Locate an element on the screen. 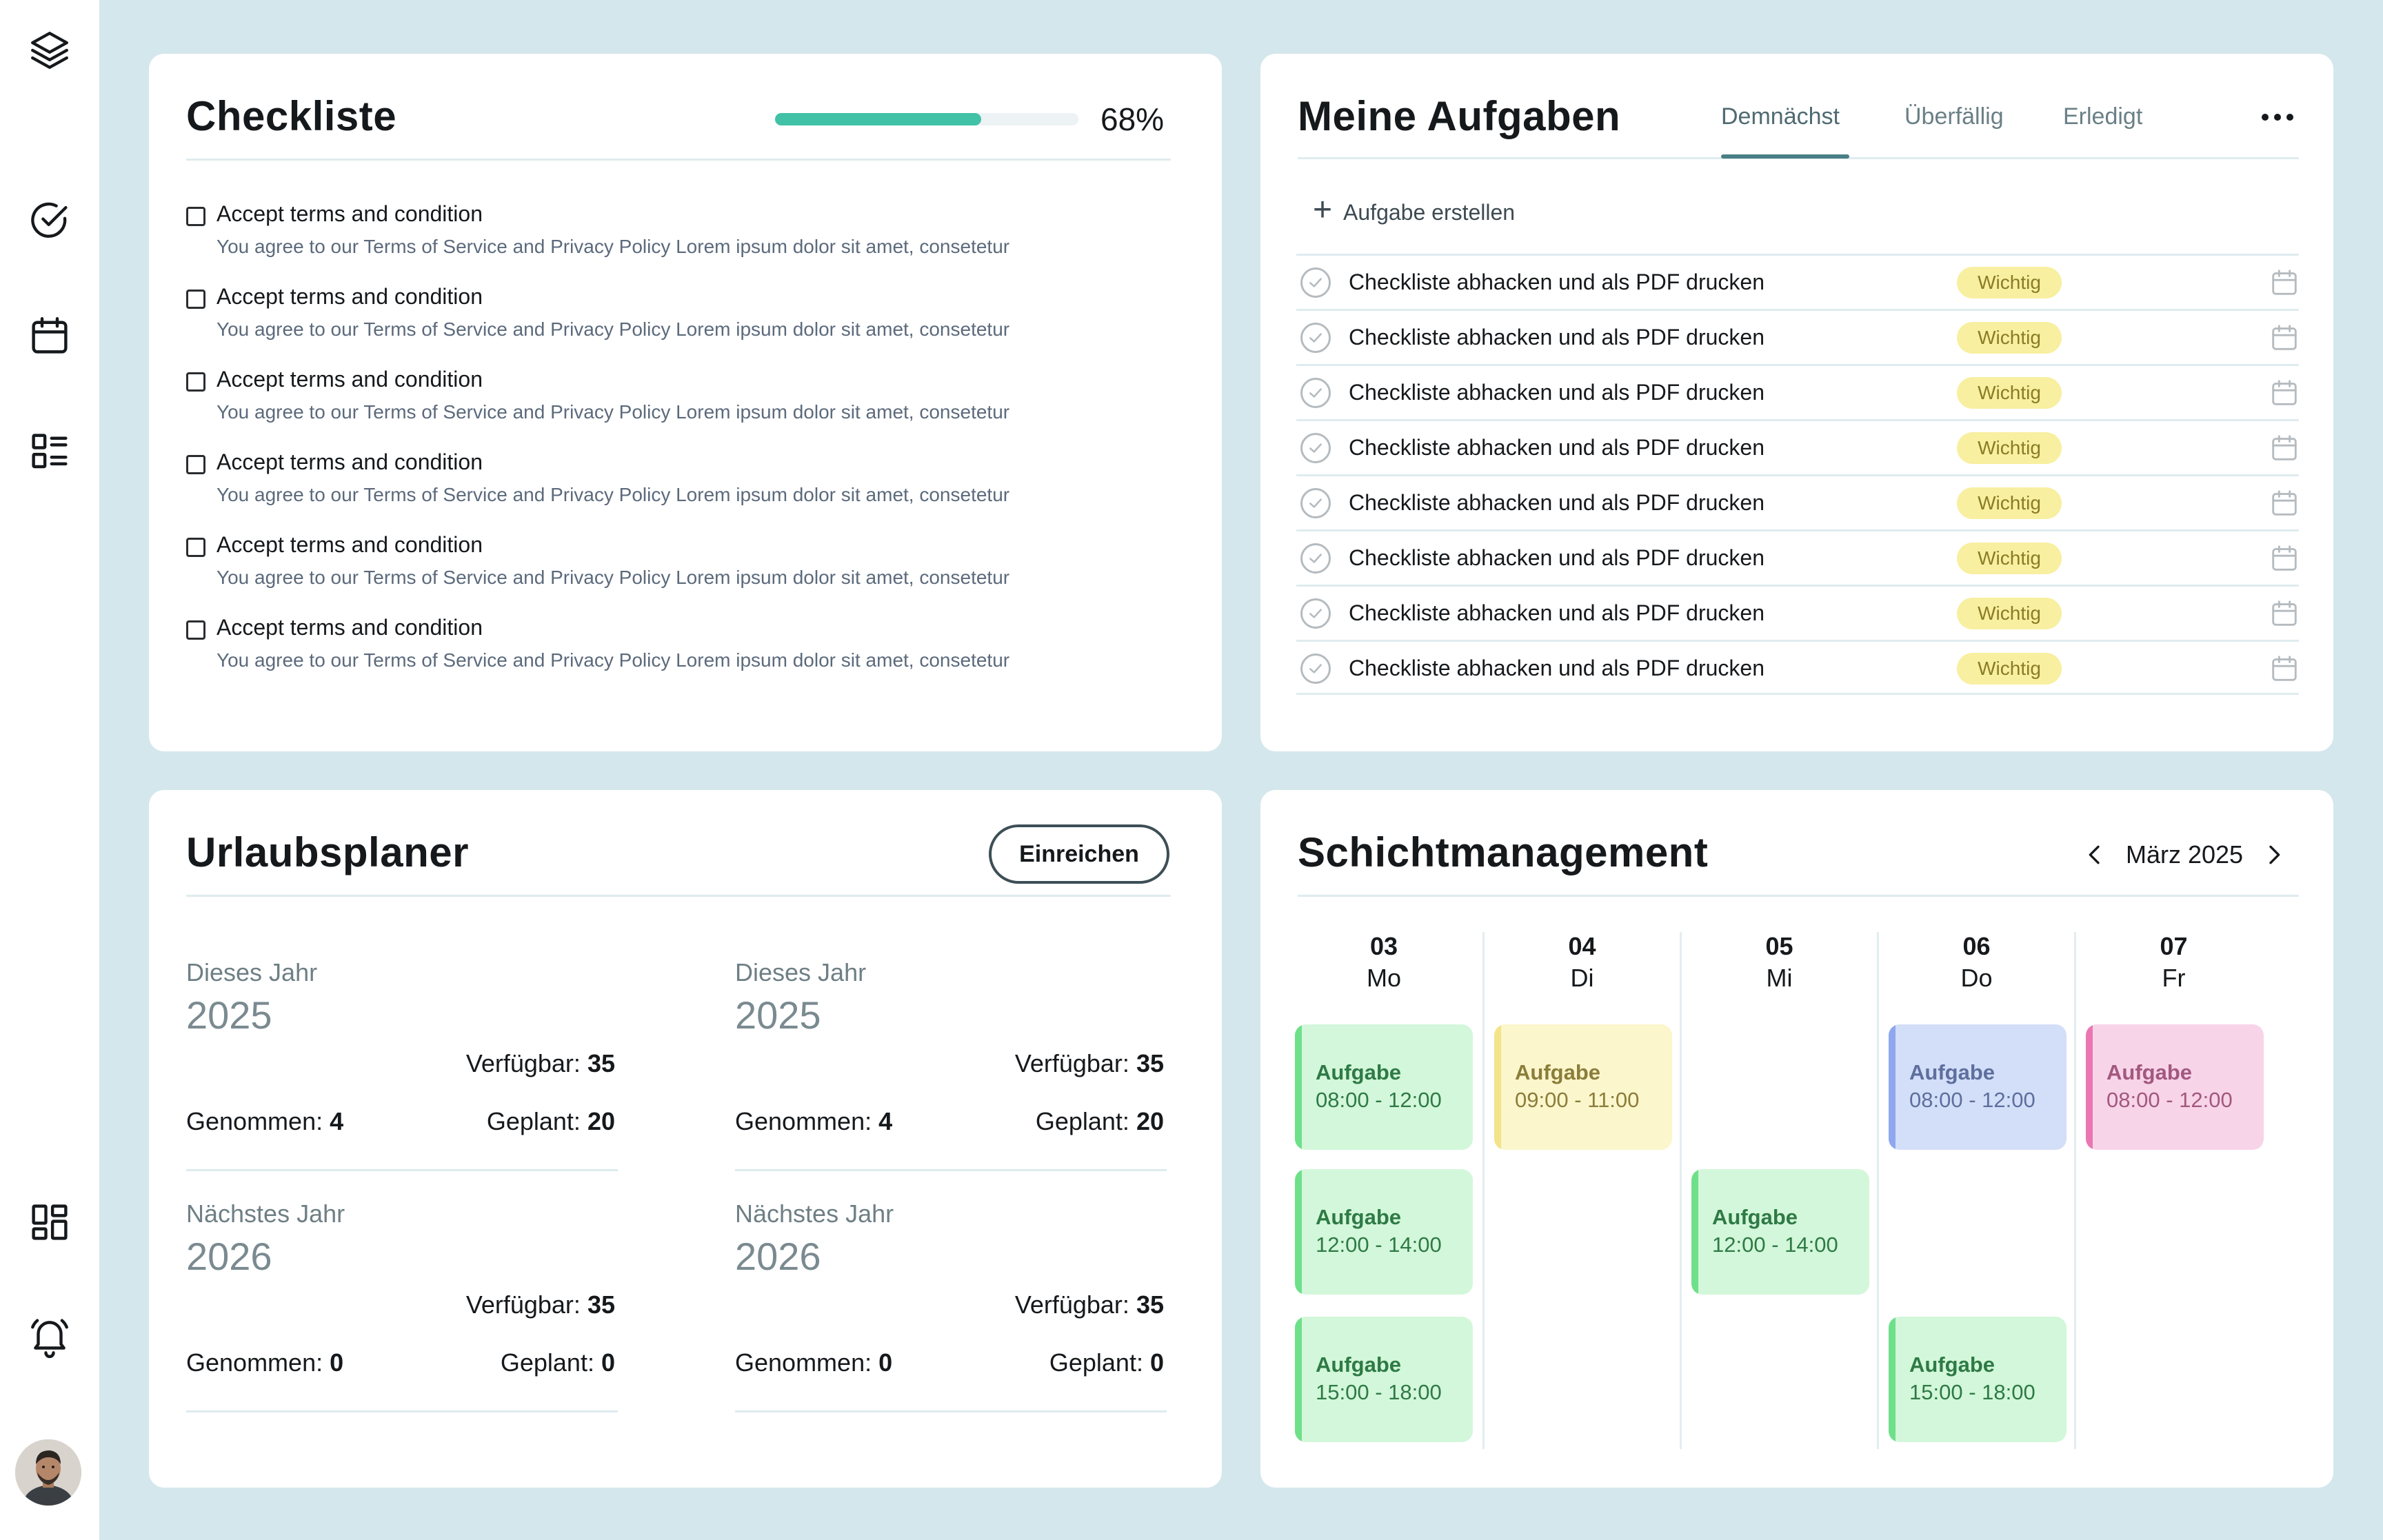 The width and height of the screenshot is (2383, 1540). checklist-progress-bar is located at coordinates (926, 119).